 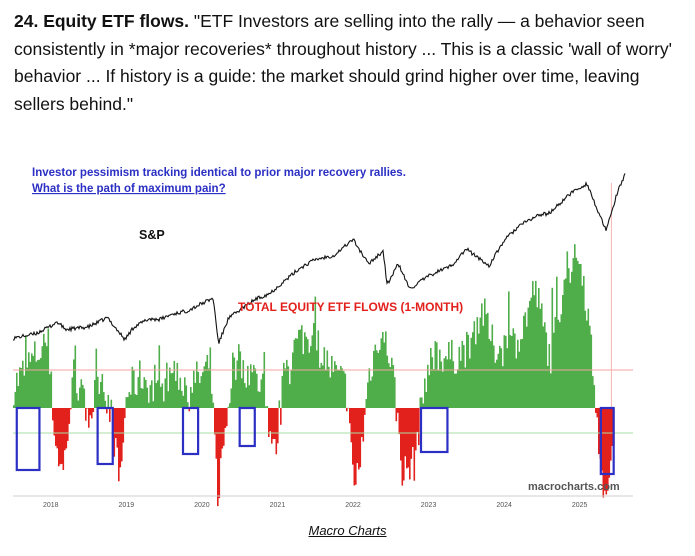 What do you see at coordinates (102, 21) in the screenshot?
I see `header-number-title: 24. Equity ETF flows.` at bounding box center [102, 21].